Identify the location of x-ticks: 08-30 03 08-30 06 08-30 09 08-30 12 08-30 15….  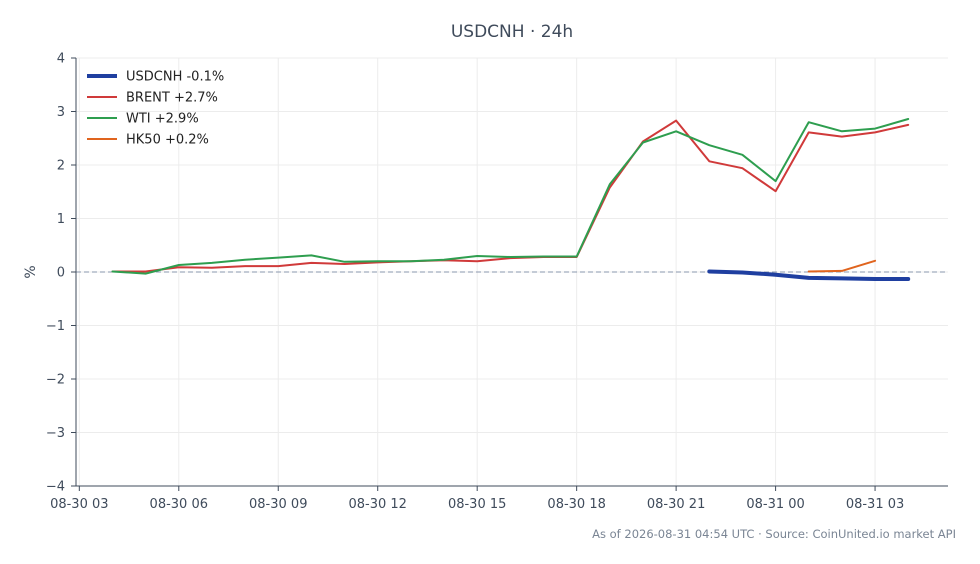
(477, 499).